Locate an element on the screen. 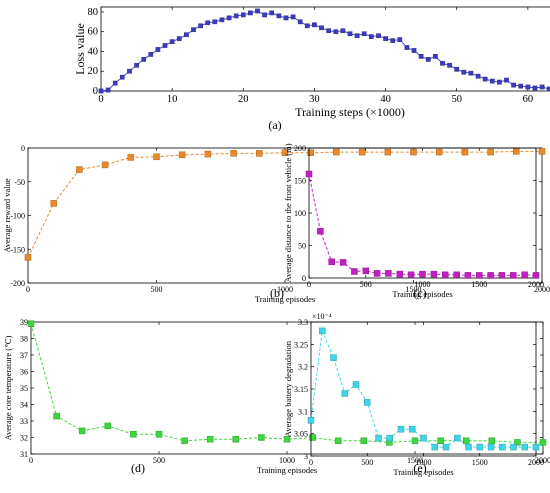  y-tick-label: 36 is located at coordinates (24, 372).